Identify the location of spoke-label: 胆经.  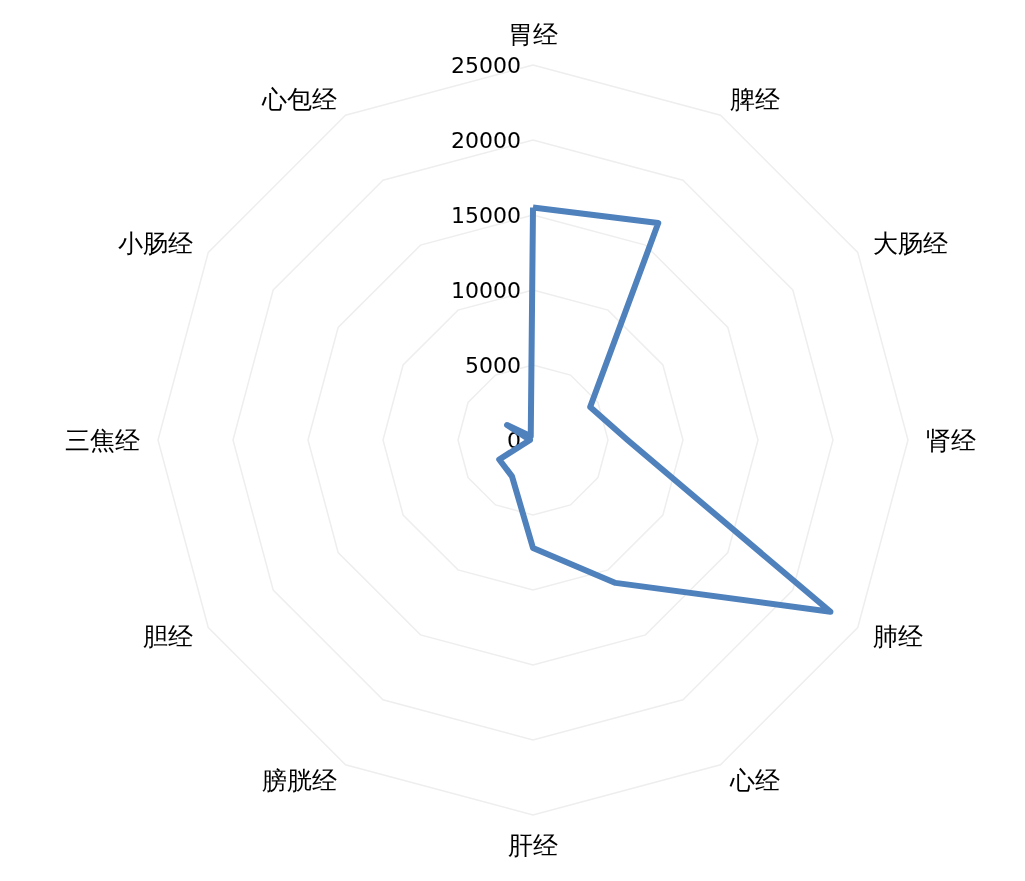
(167, 636).